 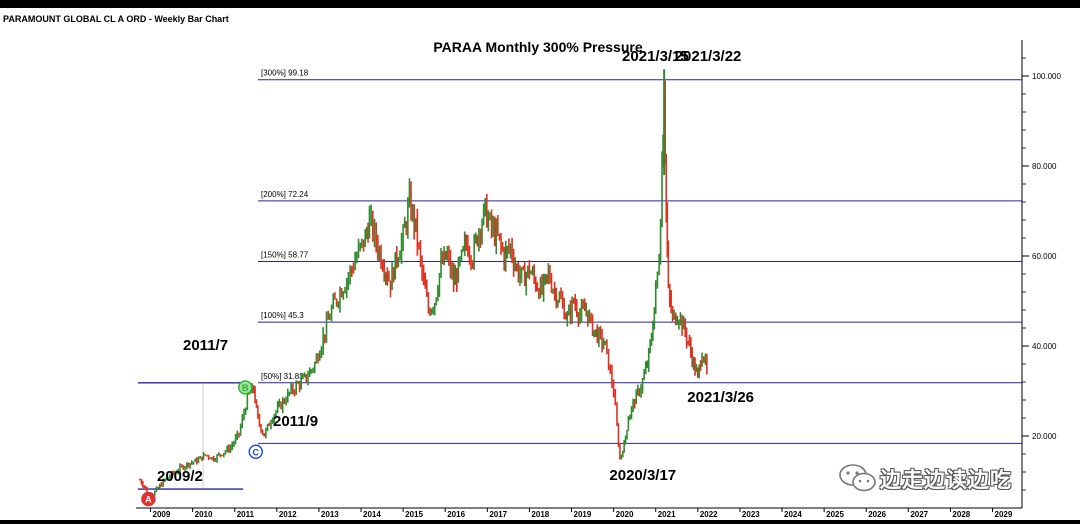 I want to click on date-annotation: 2021/3/26, so click(x=720, y=397).